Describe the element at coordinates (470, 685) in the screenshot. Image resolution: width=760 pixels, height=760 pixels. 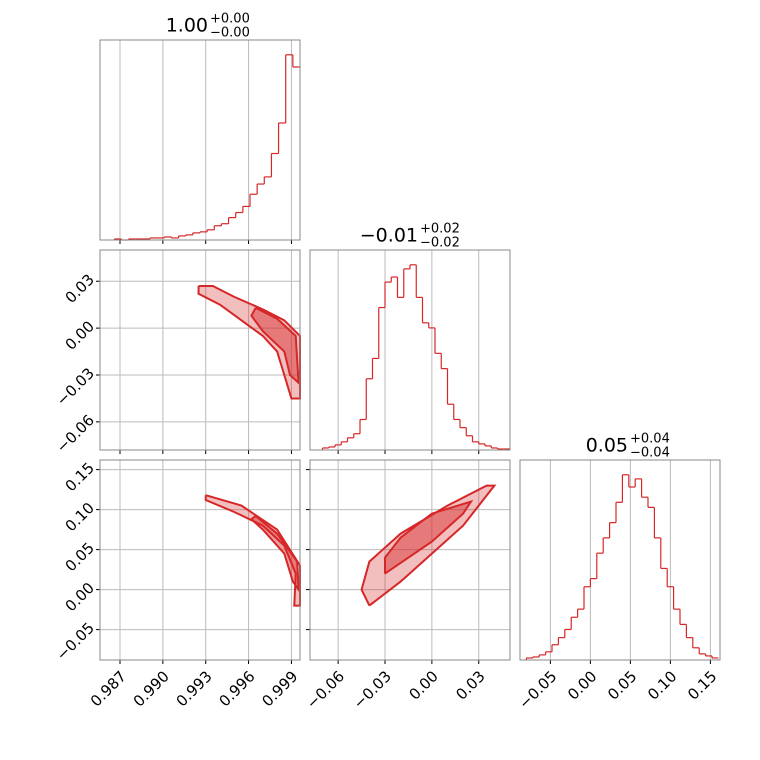
I see `x-tick-label: 0.03` at that location.